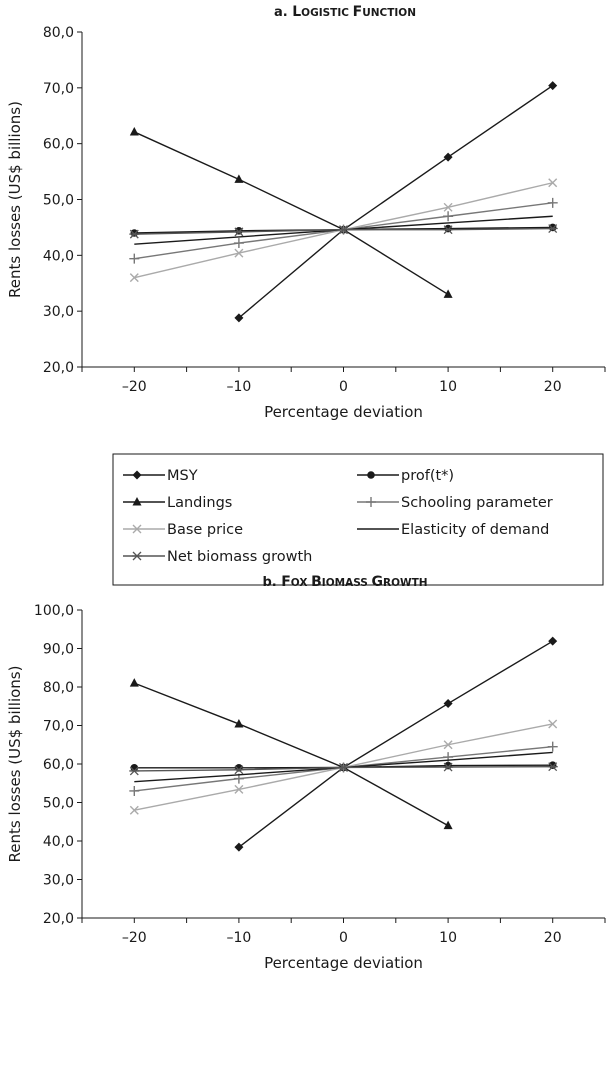  I want to click on legend-circle-icon, so click(371, 475).